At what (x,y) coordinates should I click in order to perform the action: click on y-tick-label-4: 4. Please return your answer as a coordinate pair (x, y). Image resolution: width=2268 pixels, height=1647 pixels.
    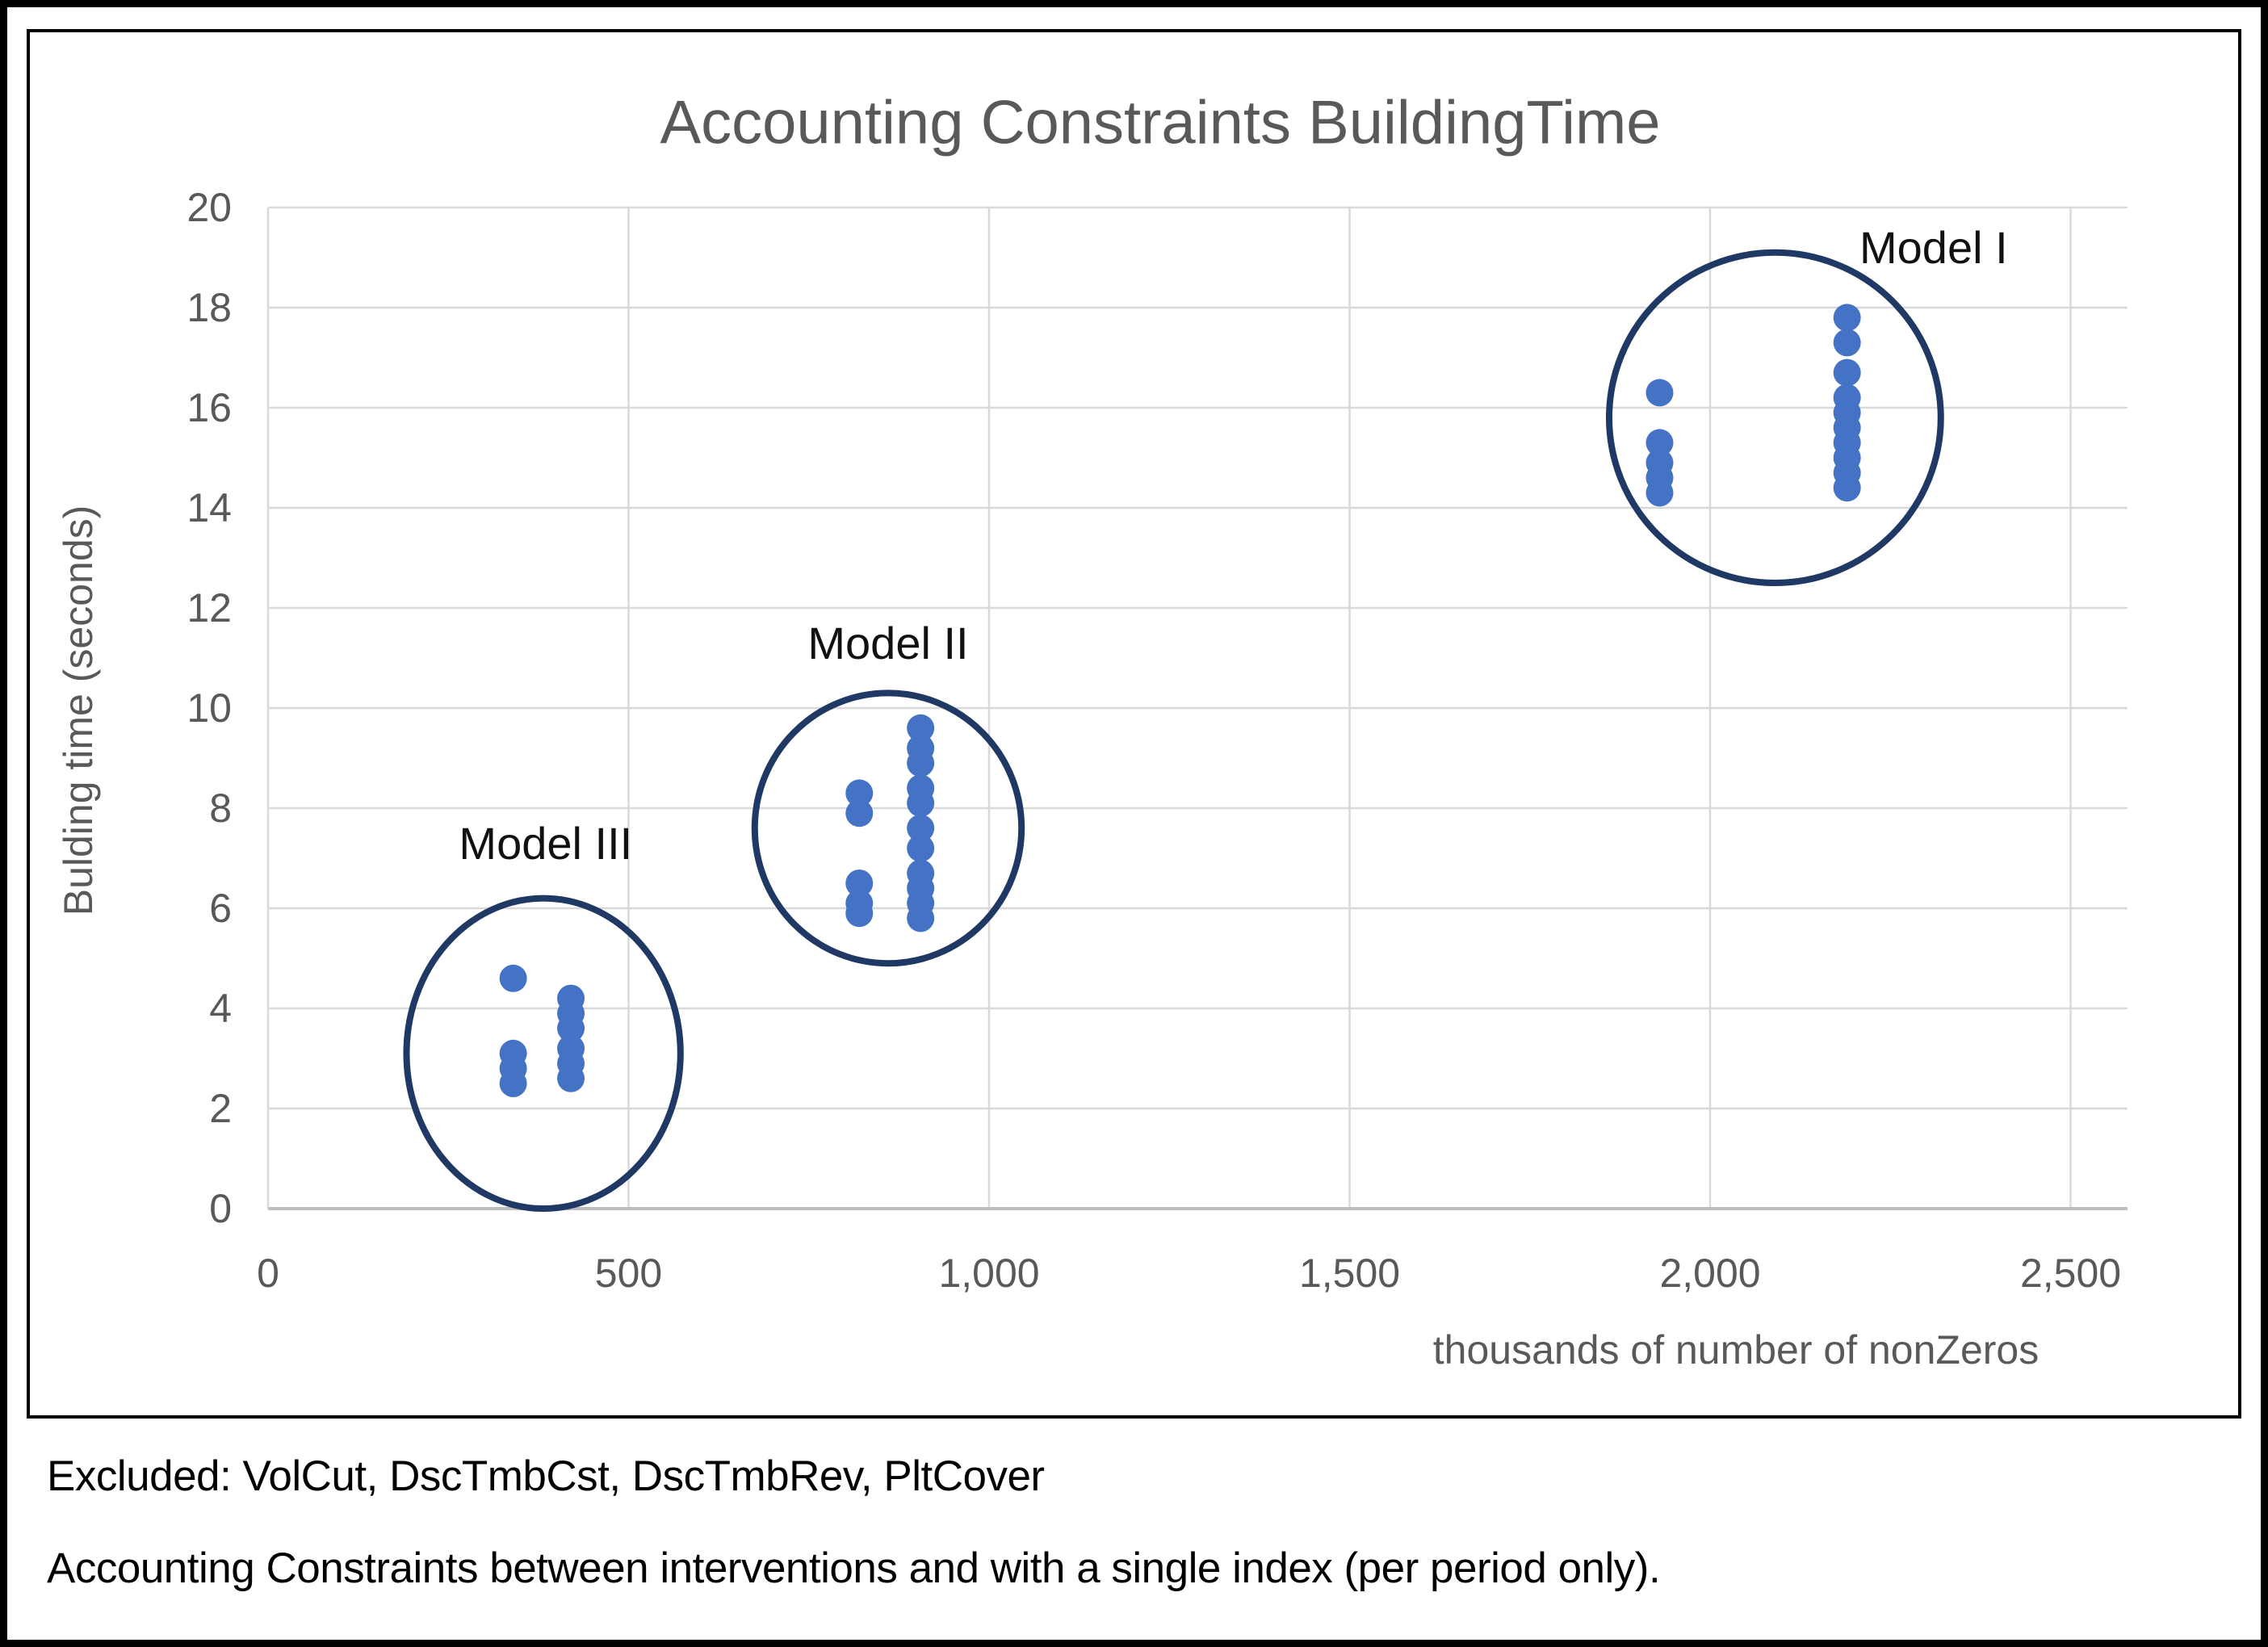
    Looking at the image, I should click on (221, 1008).